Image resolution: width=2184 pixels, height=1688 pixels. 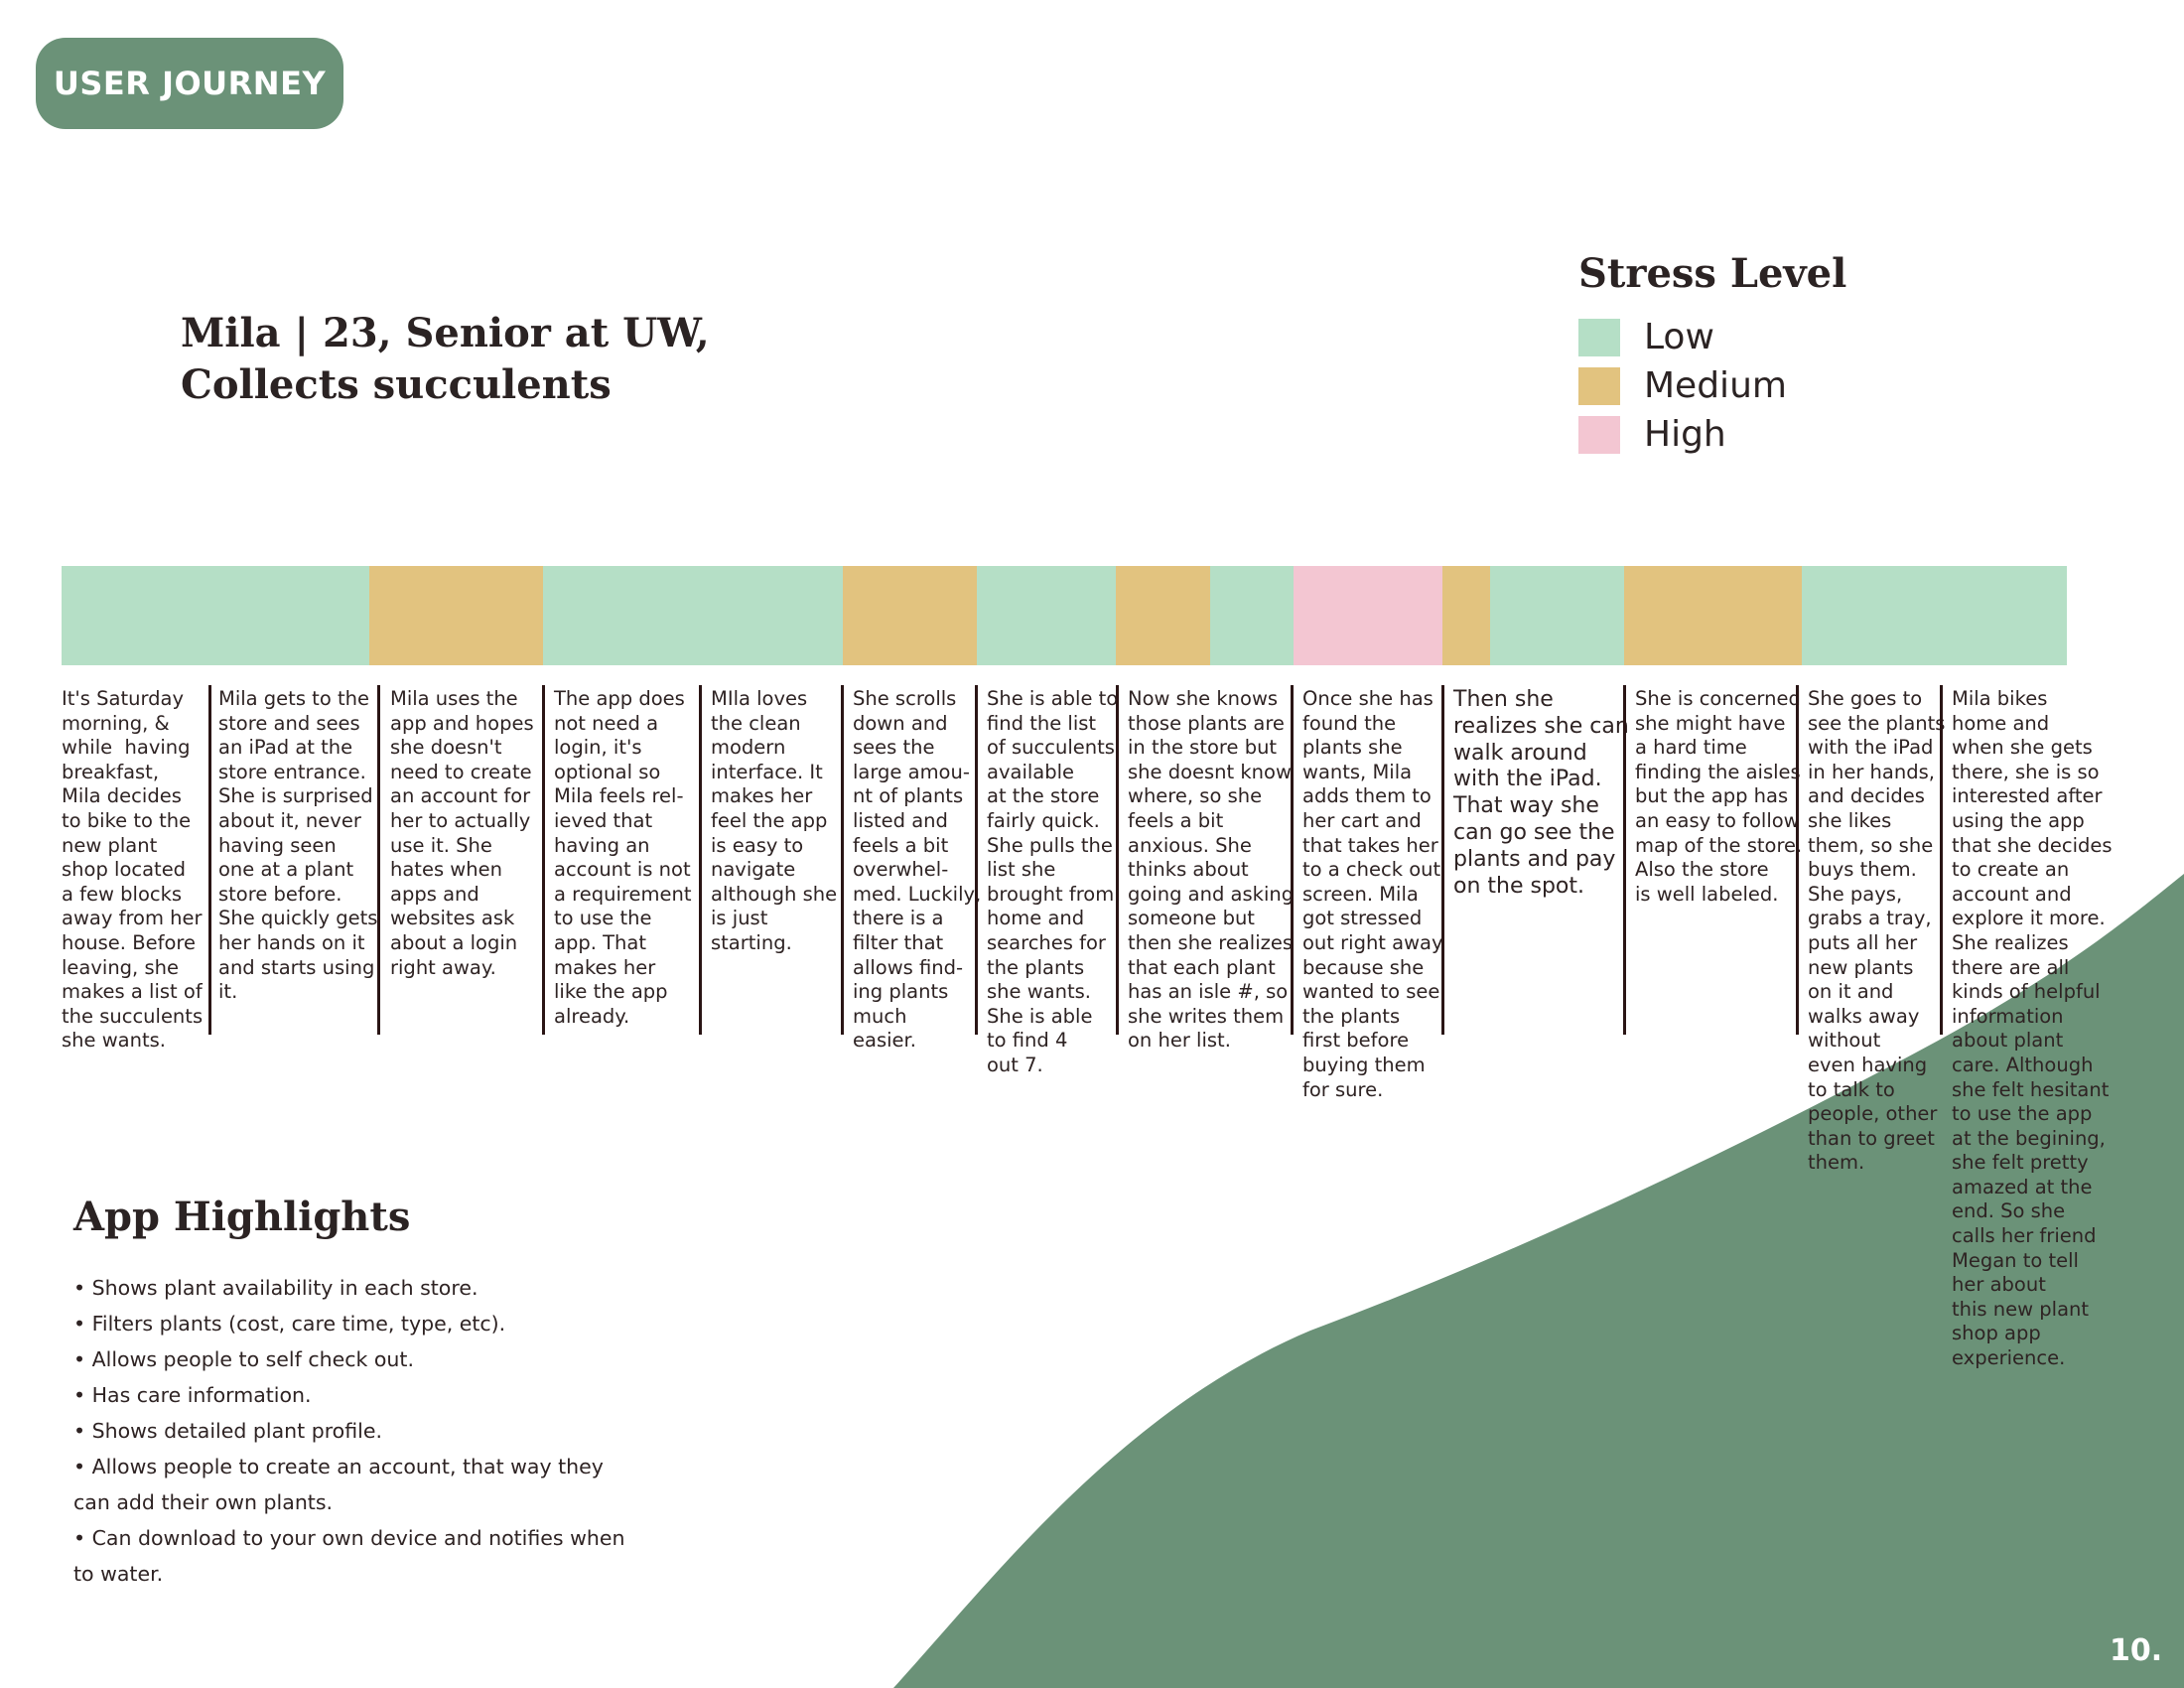 What do you see at coordinates (1712, 273) in the screenshot?
I see `legend-title: Stress Level` at bounding box center [1712, 273].